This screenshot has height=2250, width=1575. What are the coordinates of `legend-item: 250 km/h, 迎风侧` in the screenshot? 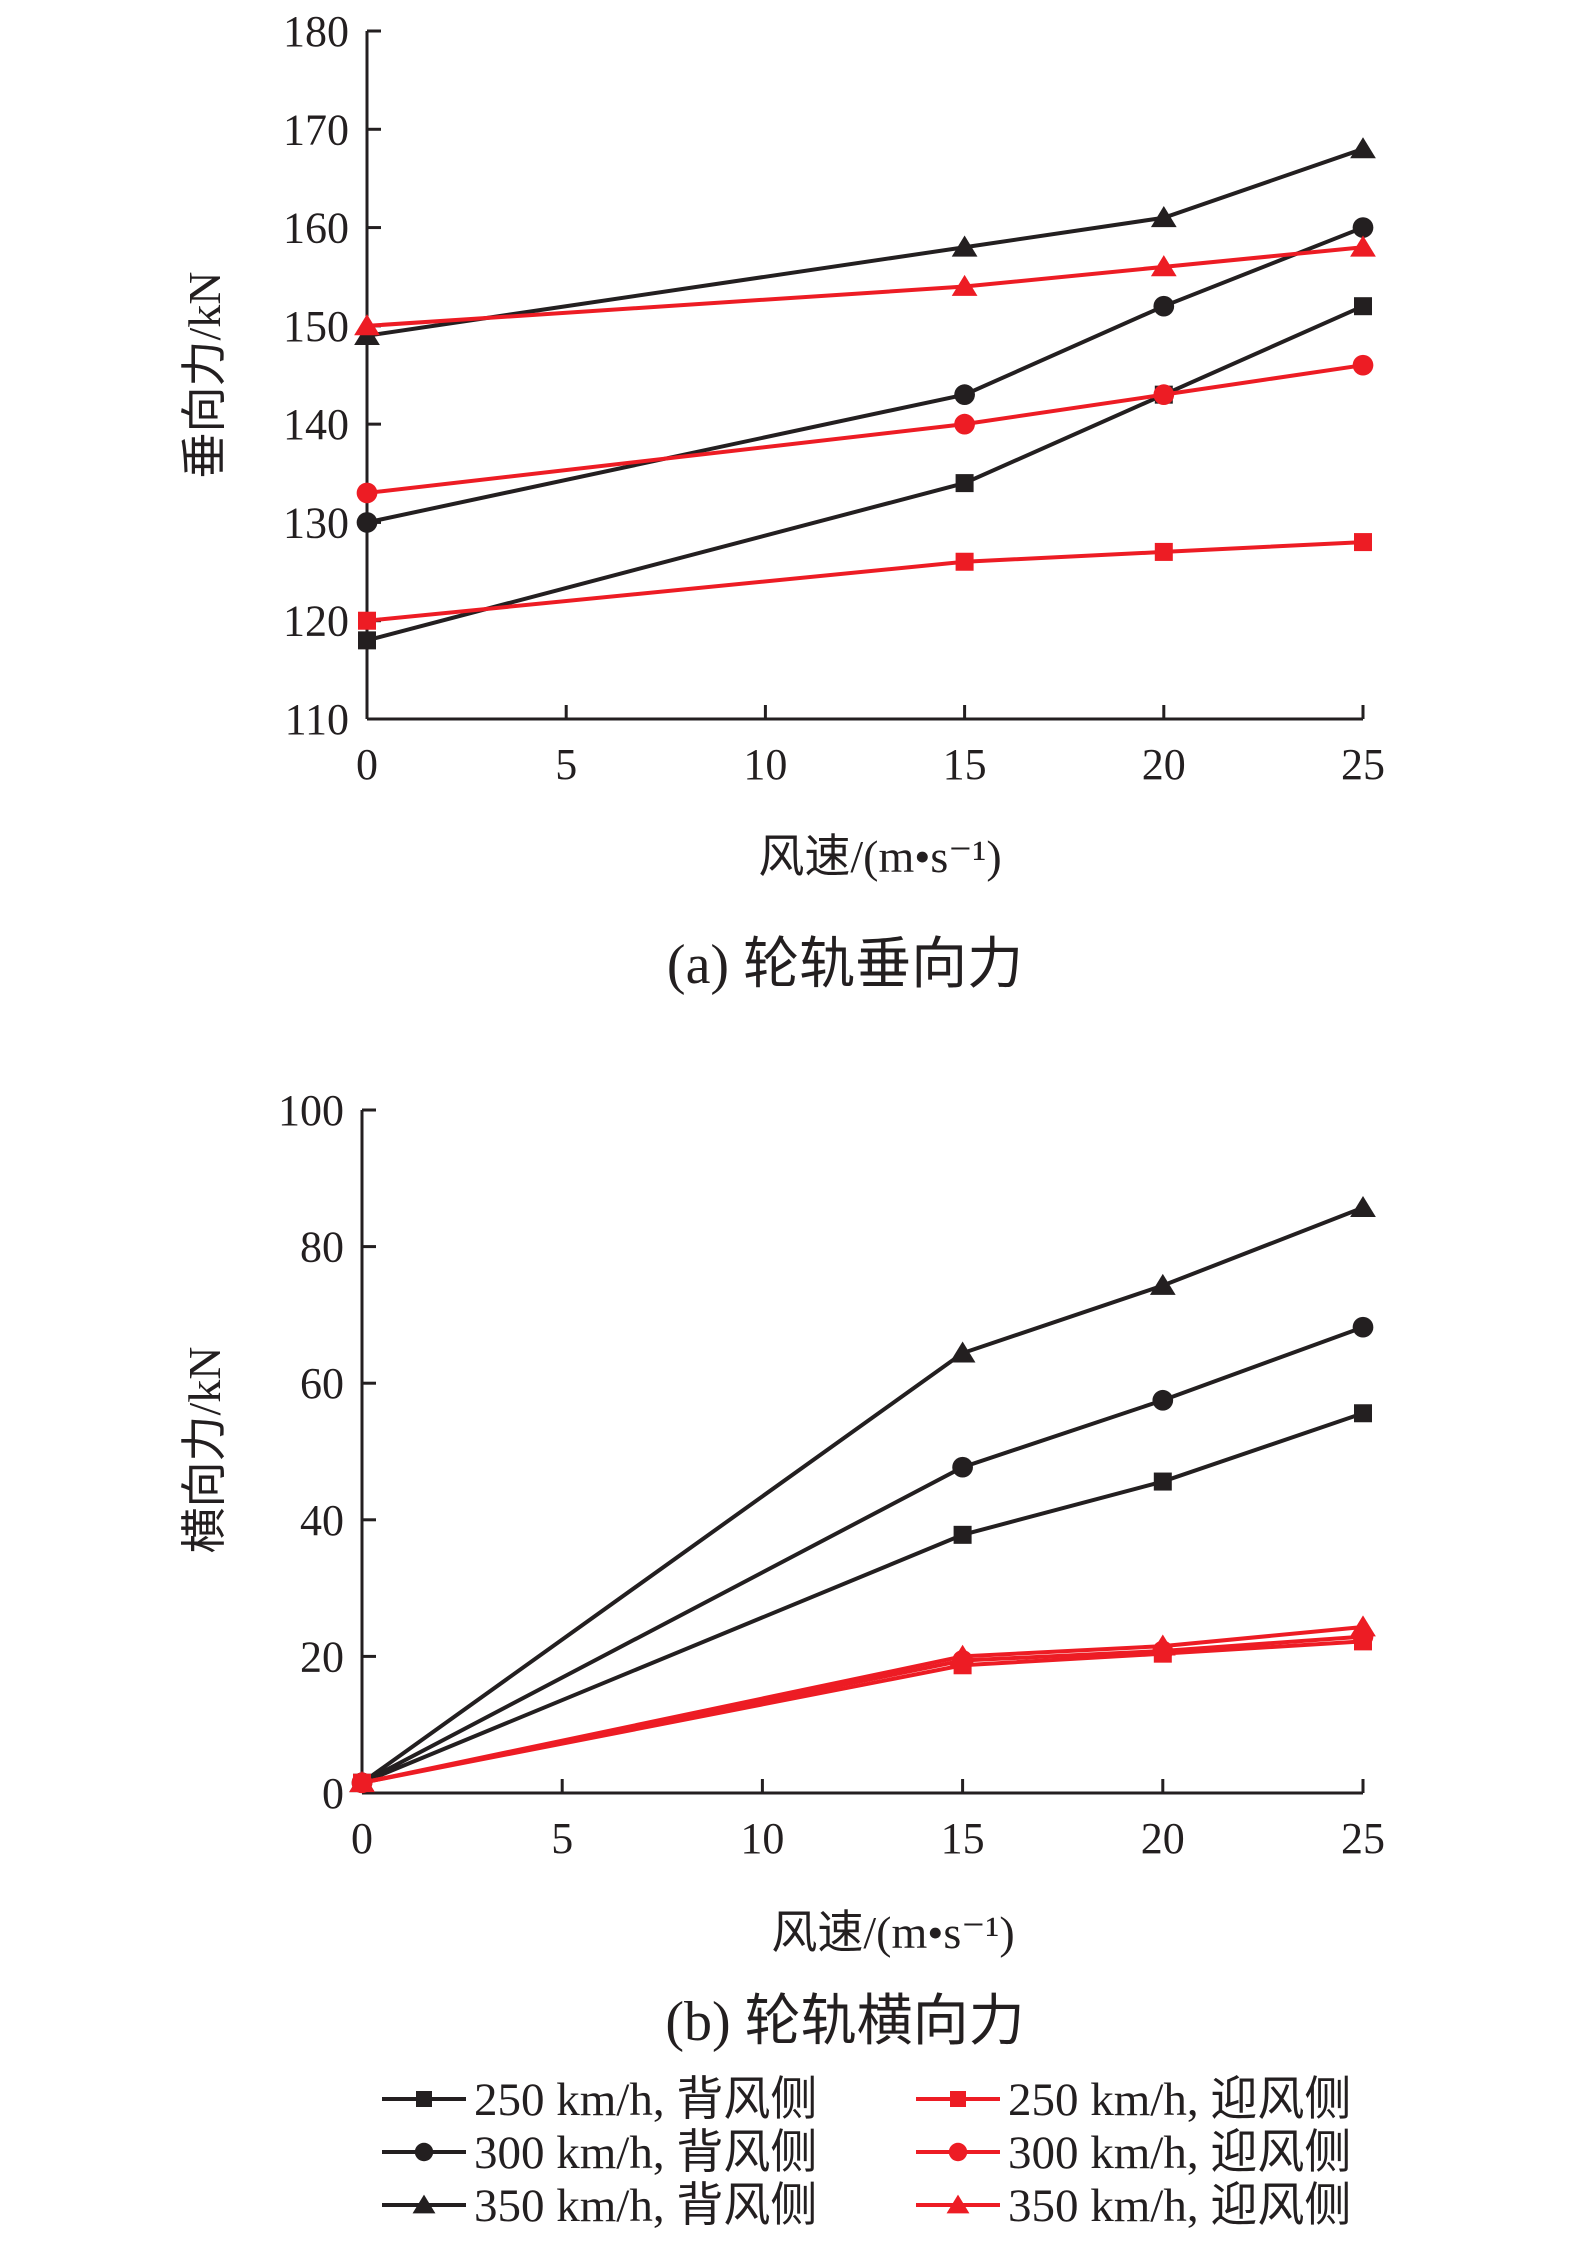 It's located at (1133, 2100).